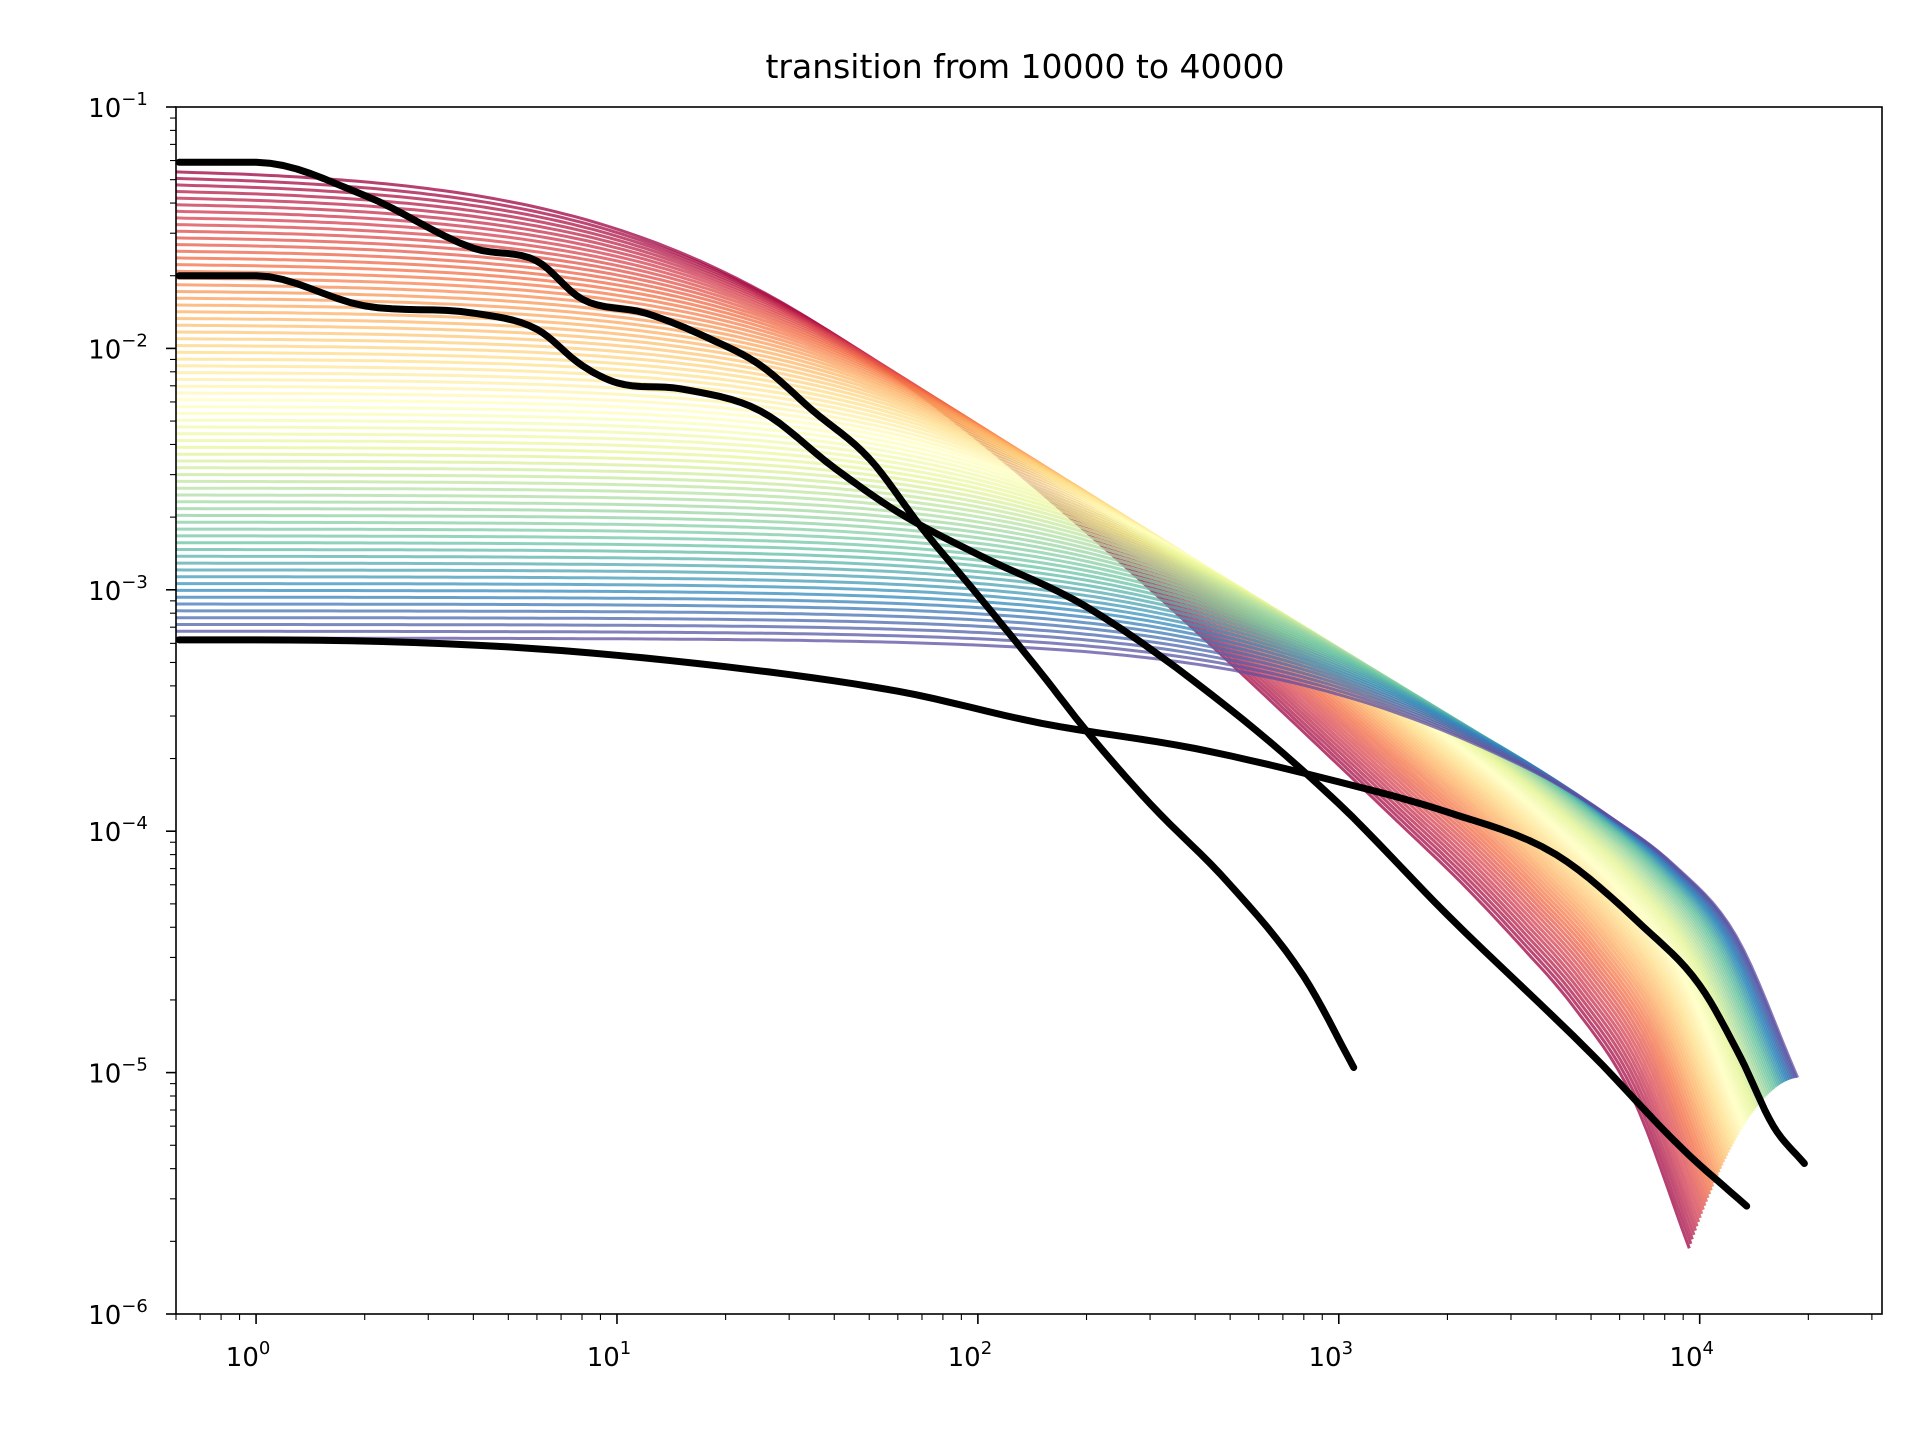  What do you see at coordinates (970, 1355) in the screenshot?
I see `x-tick-label: 10²` at bounding box center [970, 1355].